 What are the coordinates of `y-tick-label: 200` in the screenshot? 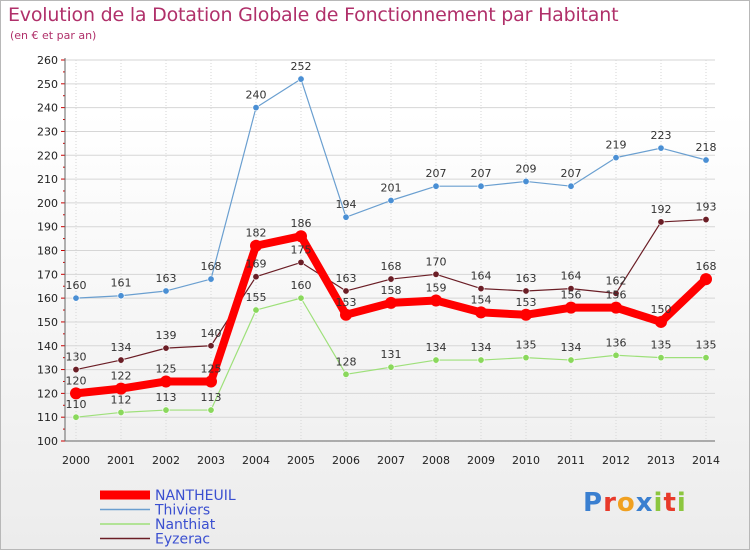 It's located at (47, 203).